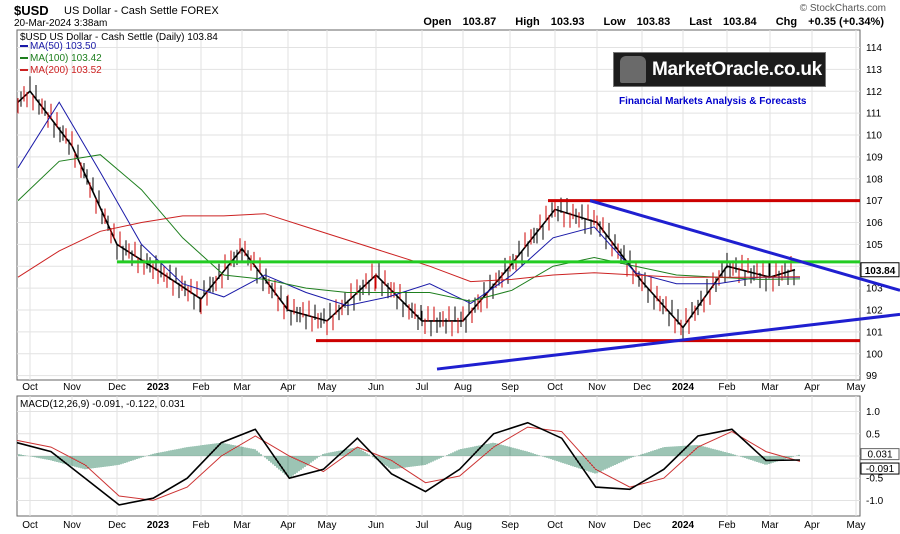  Describe the element at coordinates (408, 463) in the screenshot. I see `macd-line` at that location.